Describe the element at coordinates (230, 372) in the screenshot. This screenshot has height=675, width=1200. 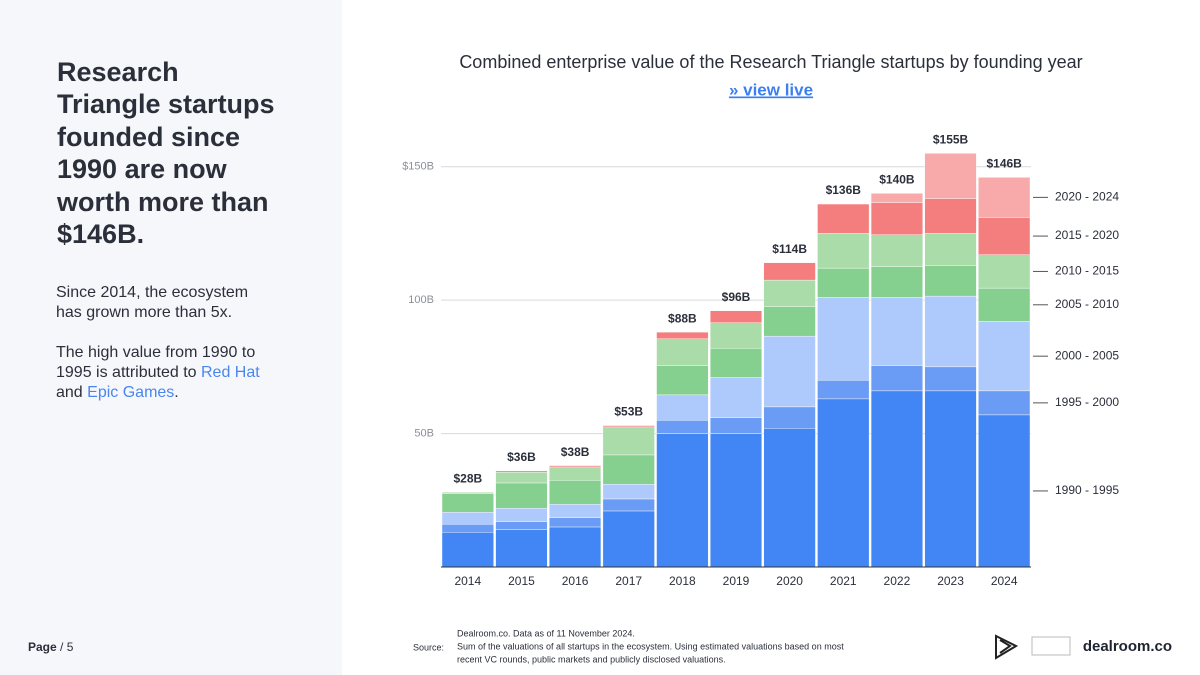
I see `link: Red Hat` at that location.